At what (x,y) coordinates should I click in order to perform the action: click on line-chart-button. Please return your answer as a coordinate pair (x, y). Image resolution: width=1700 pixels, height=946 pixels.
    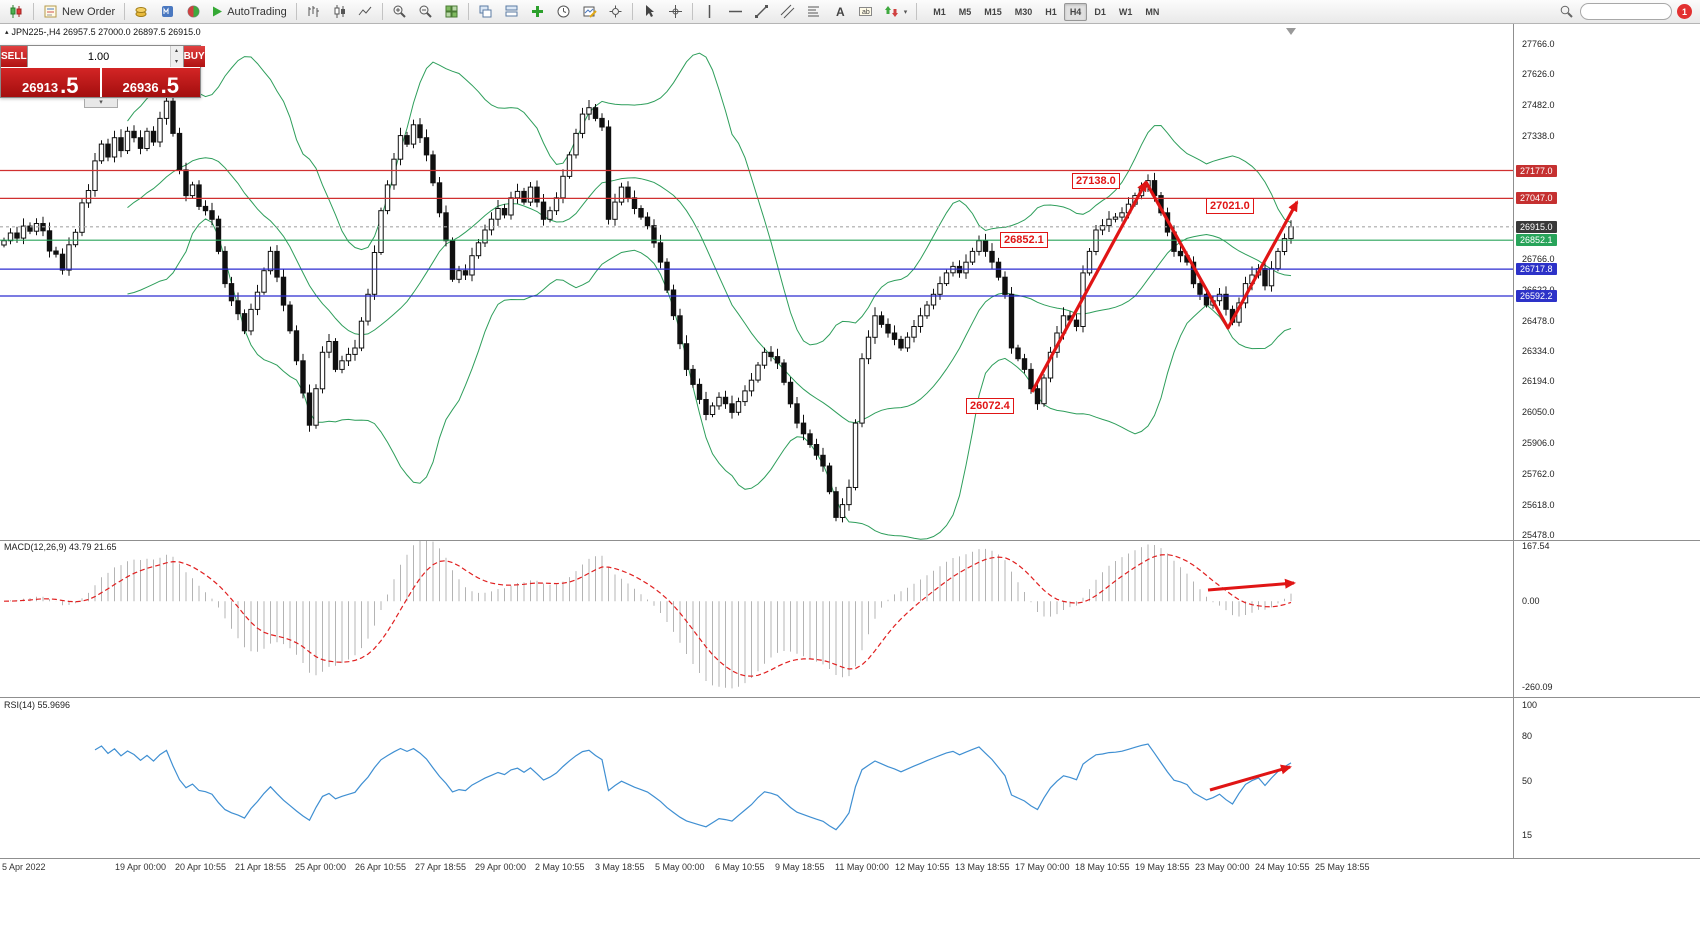
    Looking at the image, I should click on (365, 12).